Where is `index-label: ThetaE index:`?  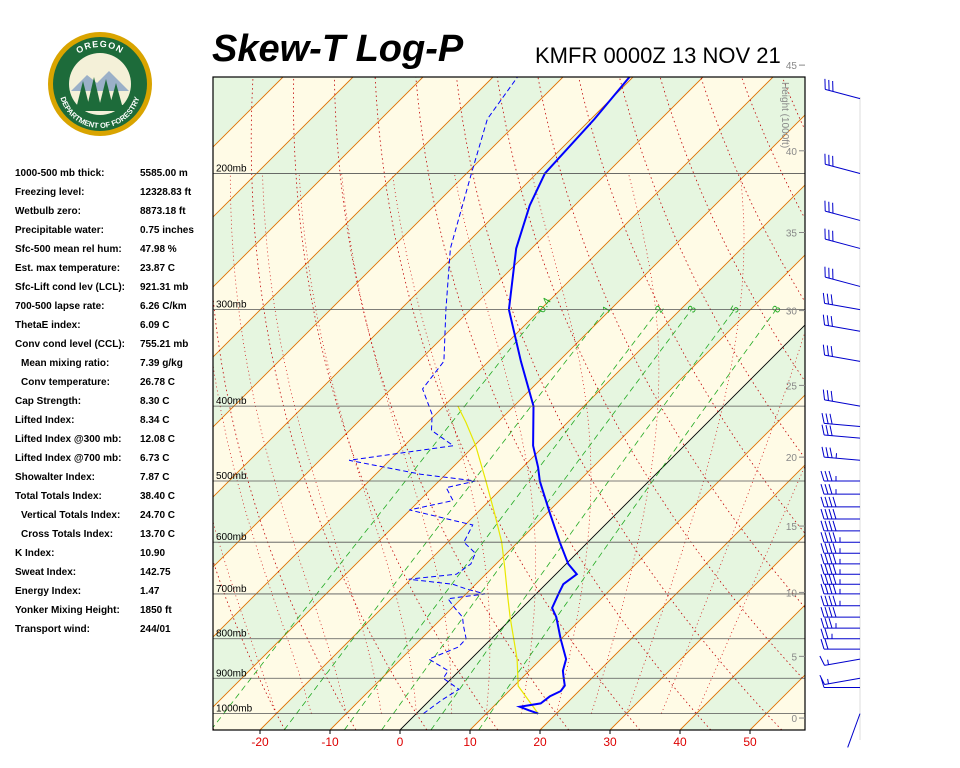
index-label: ThetaE index: is located at coordinates (48, 325).